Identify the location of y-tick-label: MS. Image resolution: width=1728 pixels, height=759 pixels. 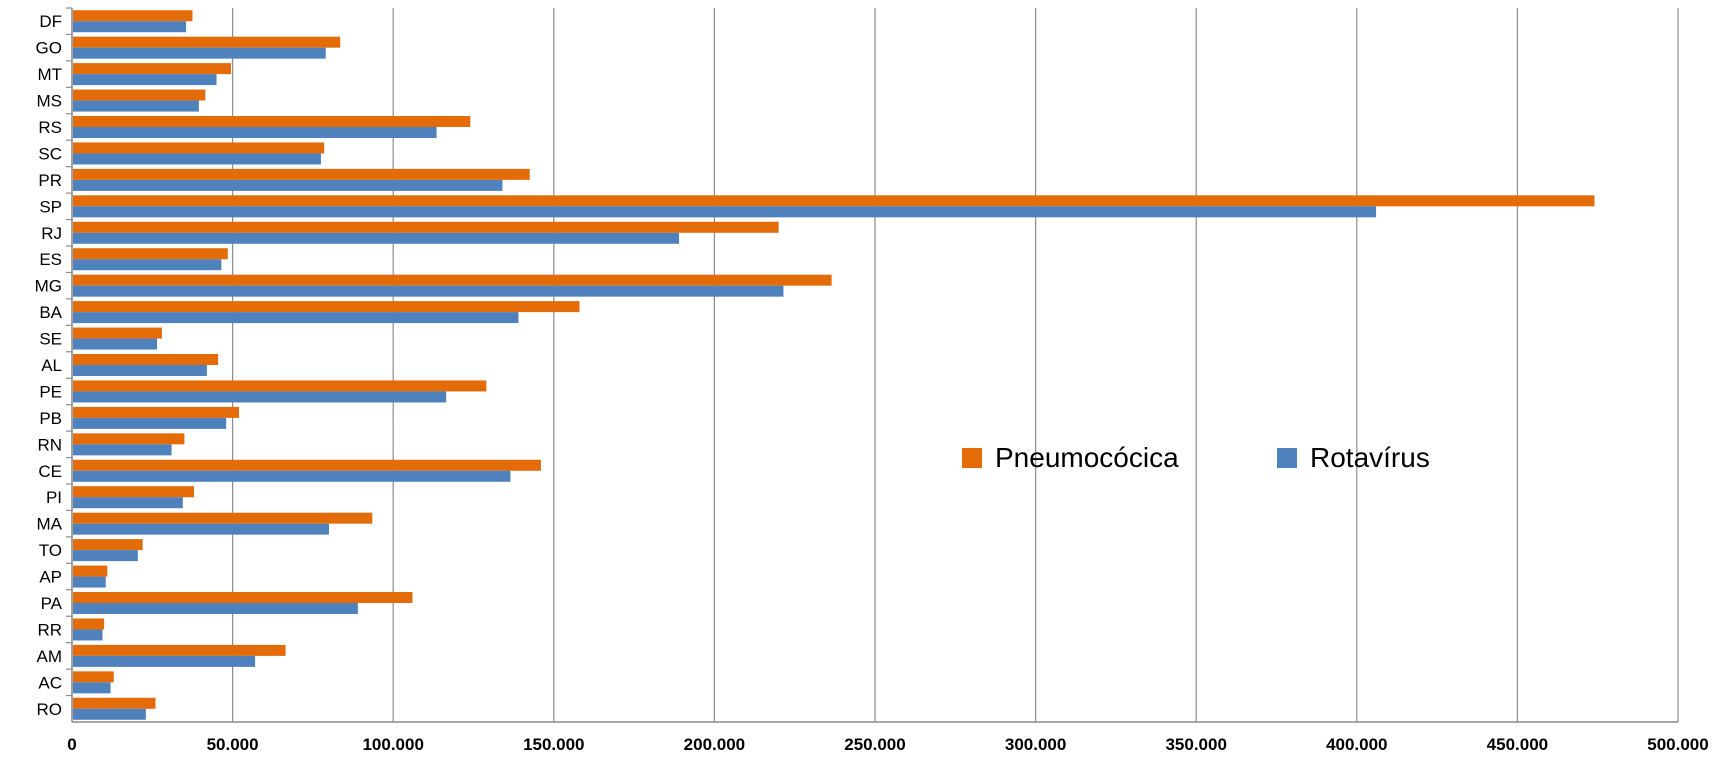
(50, 101).